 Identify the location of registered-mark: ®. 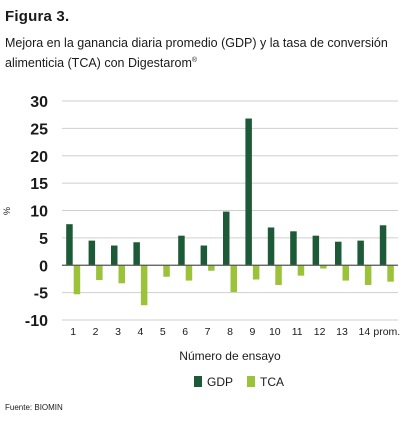
(194, 60).